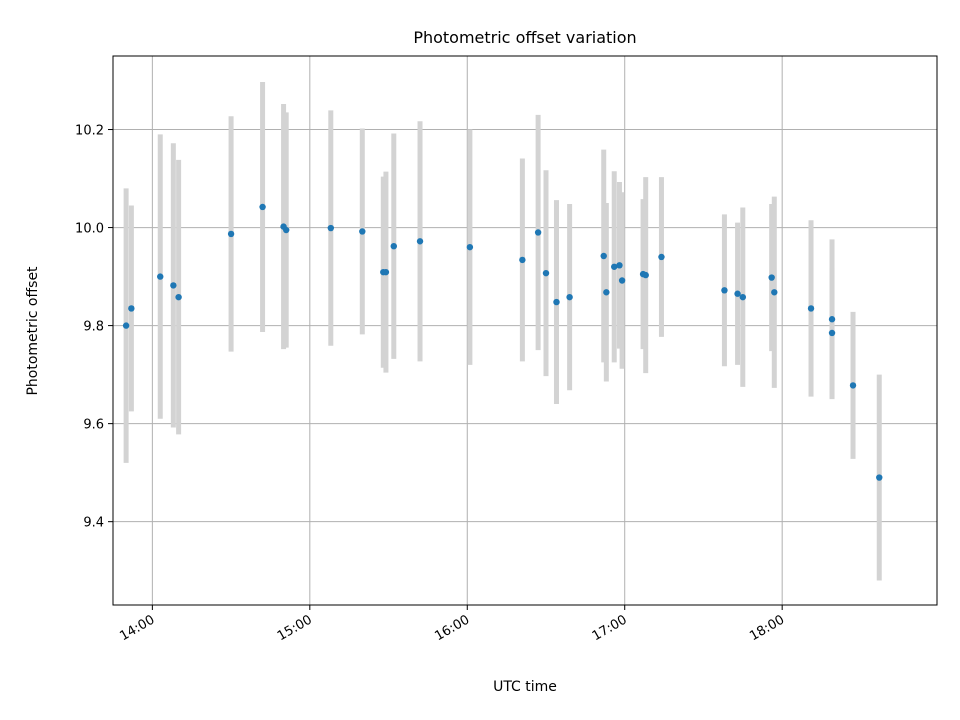  Describe the element at coordinates (524, 37) in the screenshot. I see `chart-title: Photometric offset variation` at that location.